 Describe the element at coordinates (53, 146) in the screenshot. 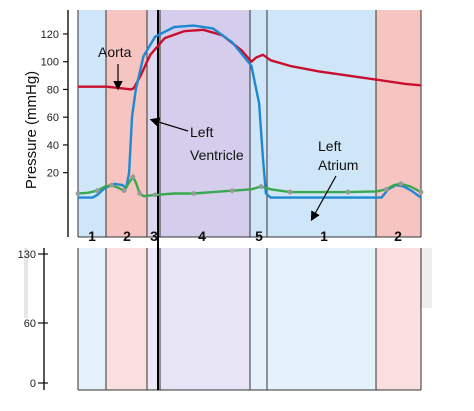

I see `upper-y-tick-label-40: 40` at that location.